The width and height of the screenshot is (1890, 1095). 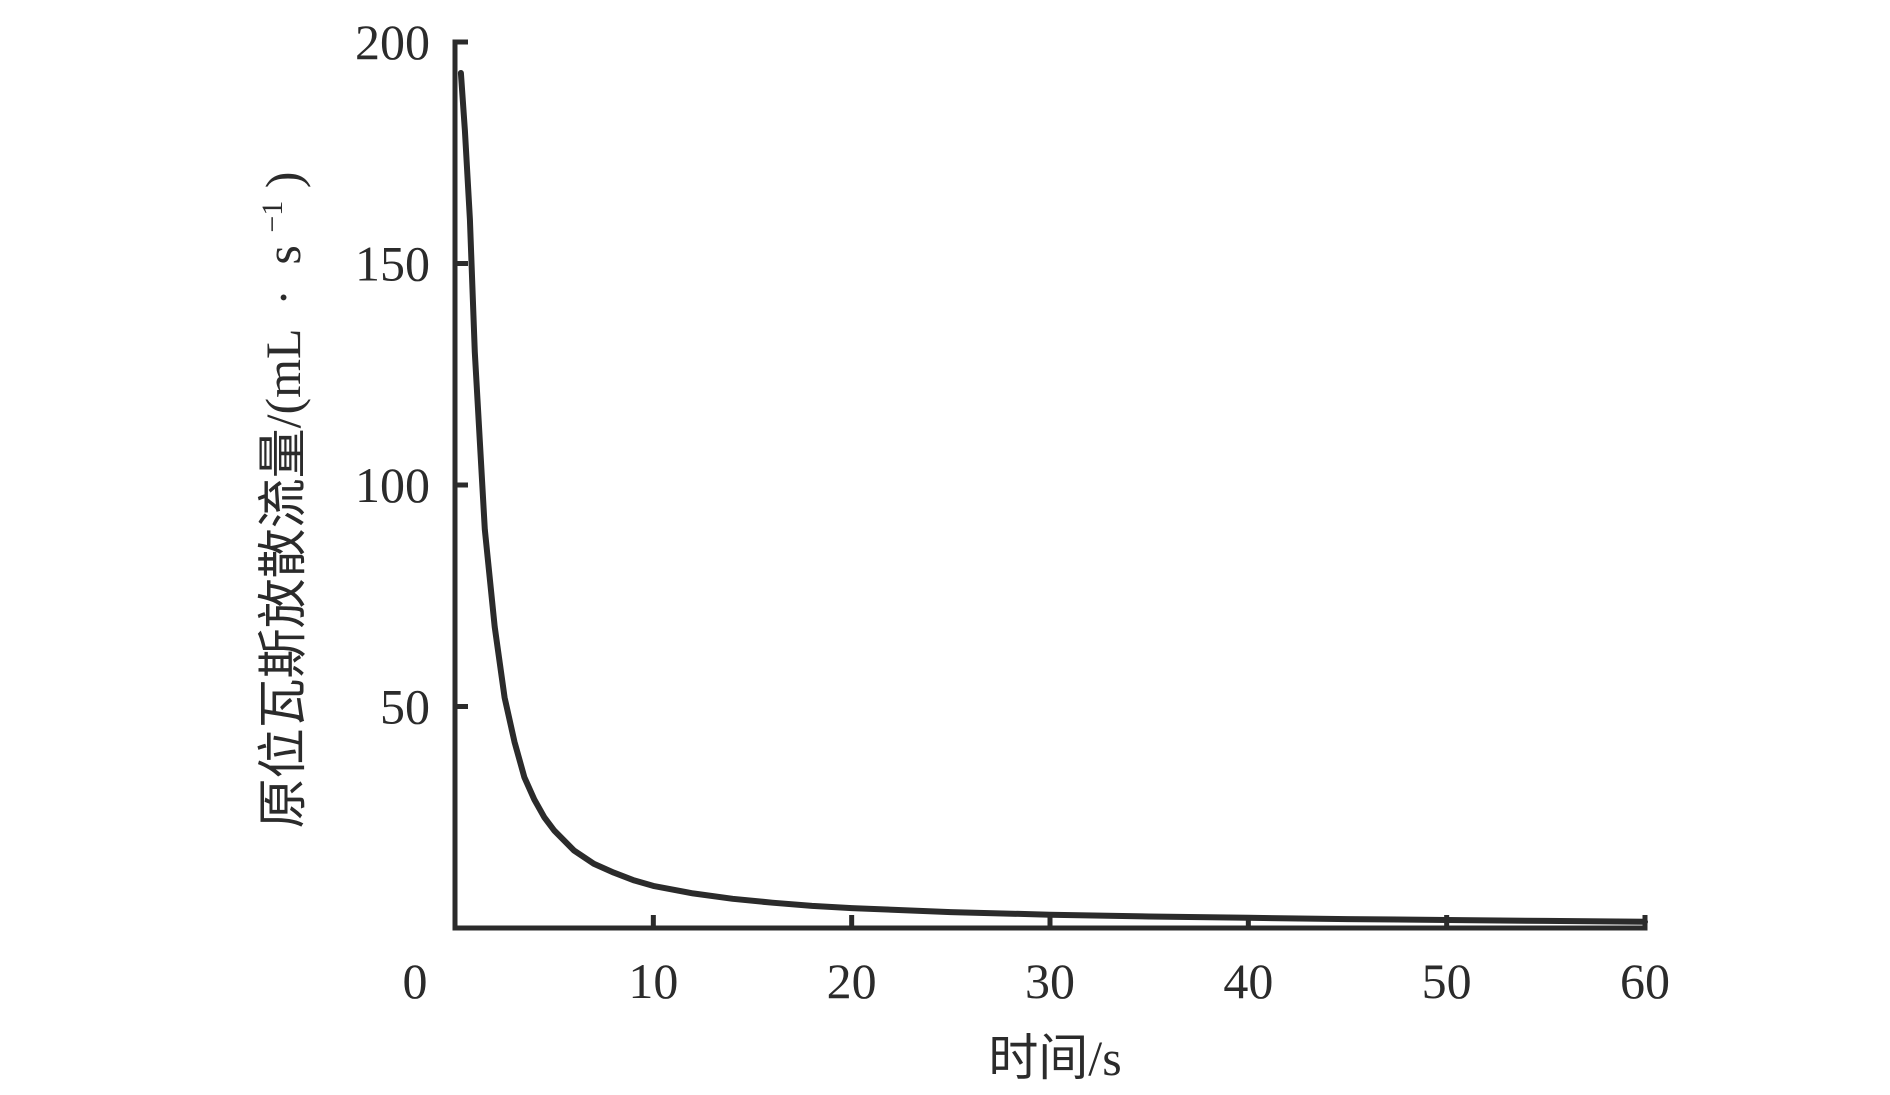 What do you see at coordinates (272, 217) in the screenshot?
I see `y-axis-title-exponent: −1` at bounding box center [272, 217].